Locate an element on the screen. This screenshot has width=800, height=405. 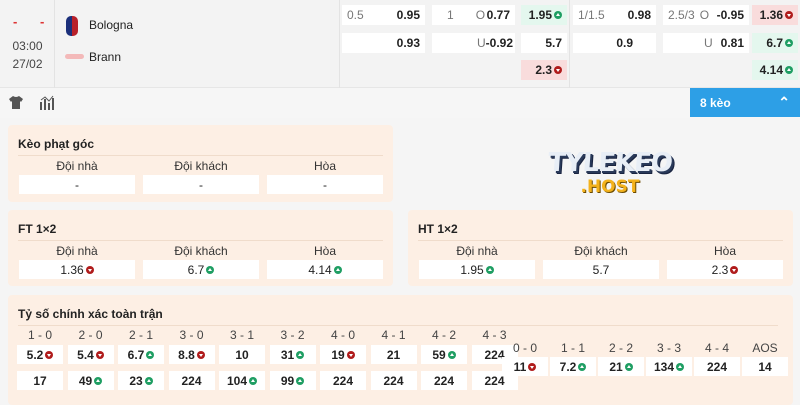
score-odd-cell: 49 is located at coordinates (90, 380).